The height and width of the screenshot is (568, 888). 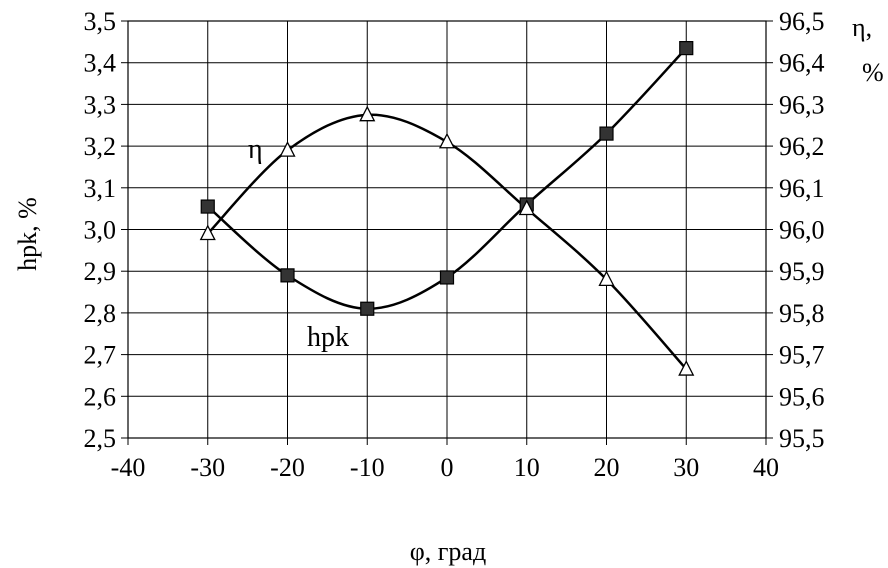 I want to click on series-label-hpk: hpk, so click(x=328, y=337).